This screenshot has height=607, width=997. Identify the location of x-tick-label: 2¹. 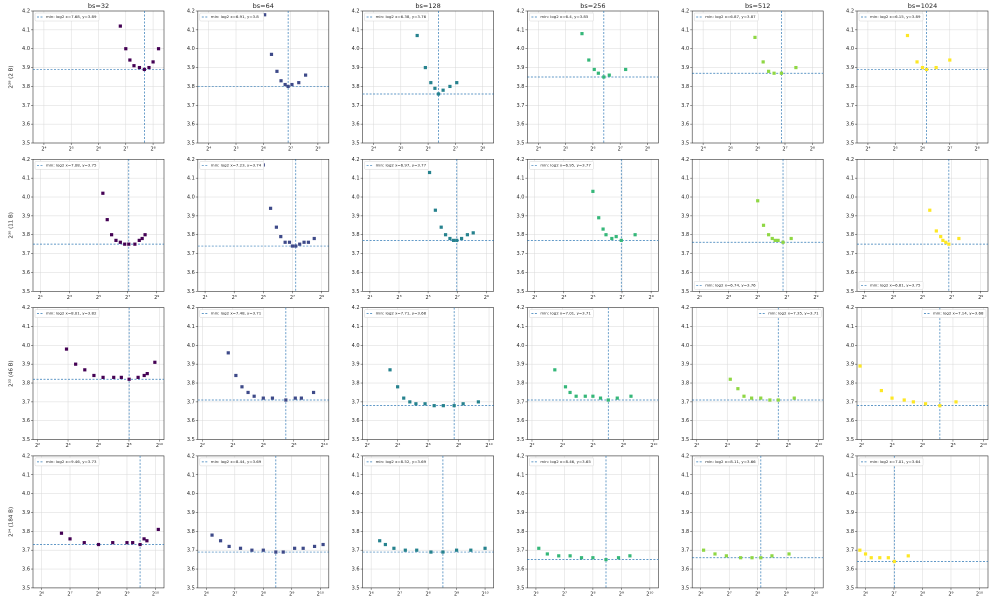
(204, 298).